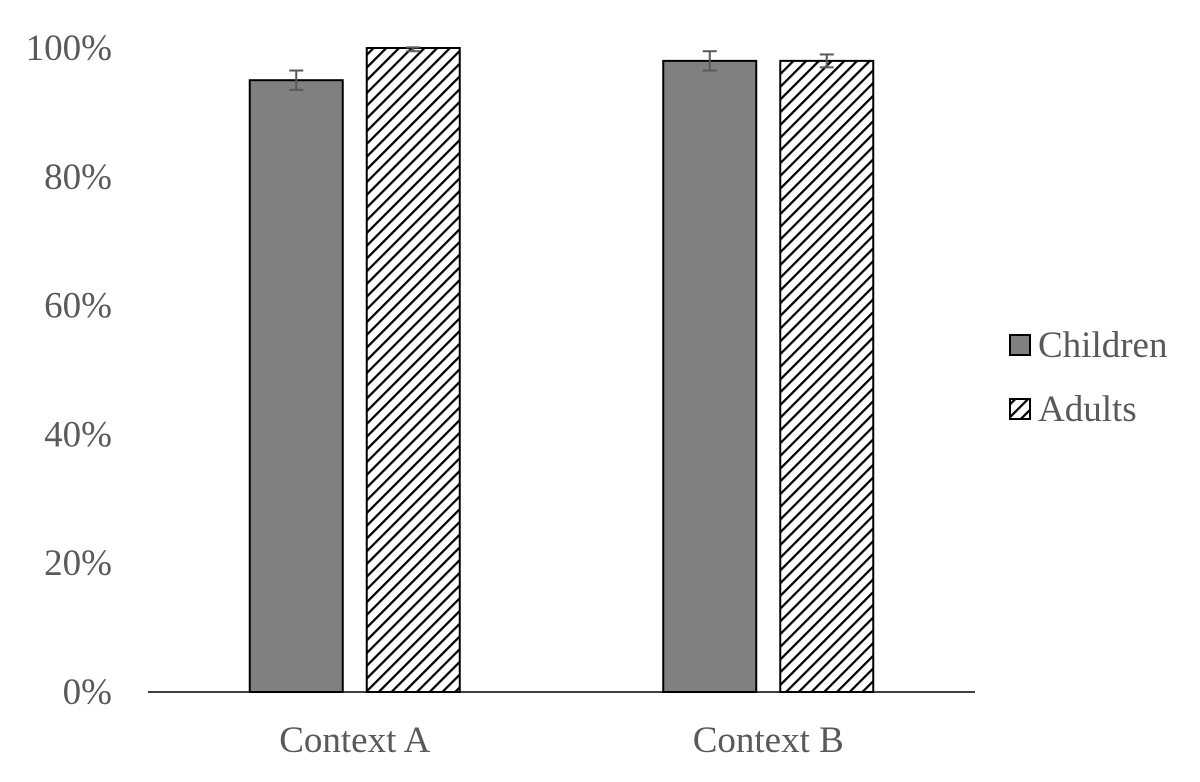 The image size is (1200, 782). What do you see at coordinates (354, 740) in the screenshot?
I see `x-category-label: Context A` at bounding box center [354, 740].